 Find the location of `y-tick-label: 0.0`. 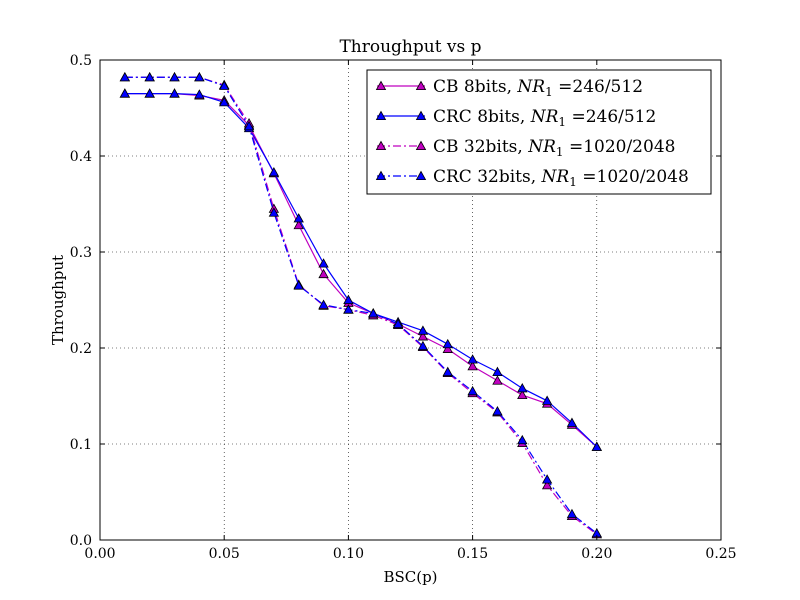

y-tick-label: 0.0 is located at coordinates (81, 541).